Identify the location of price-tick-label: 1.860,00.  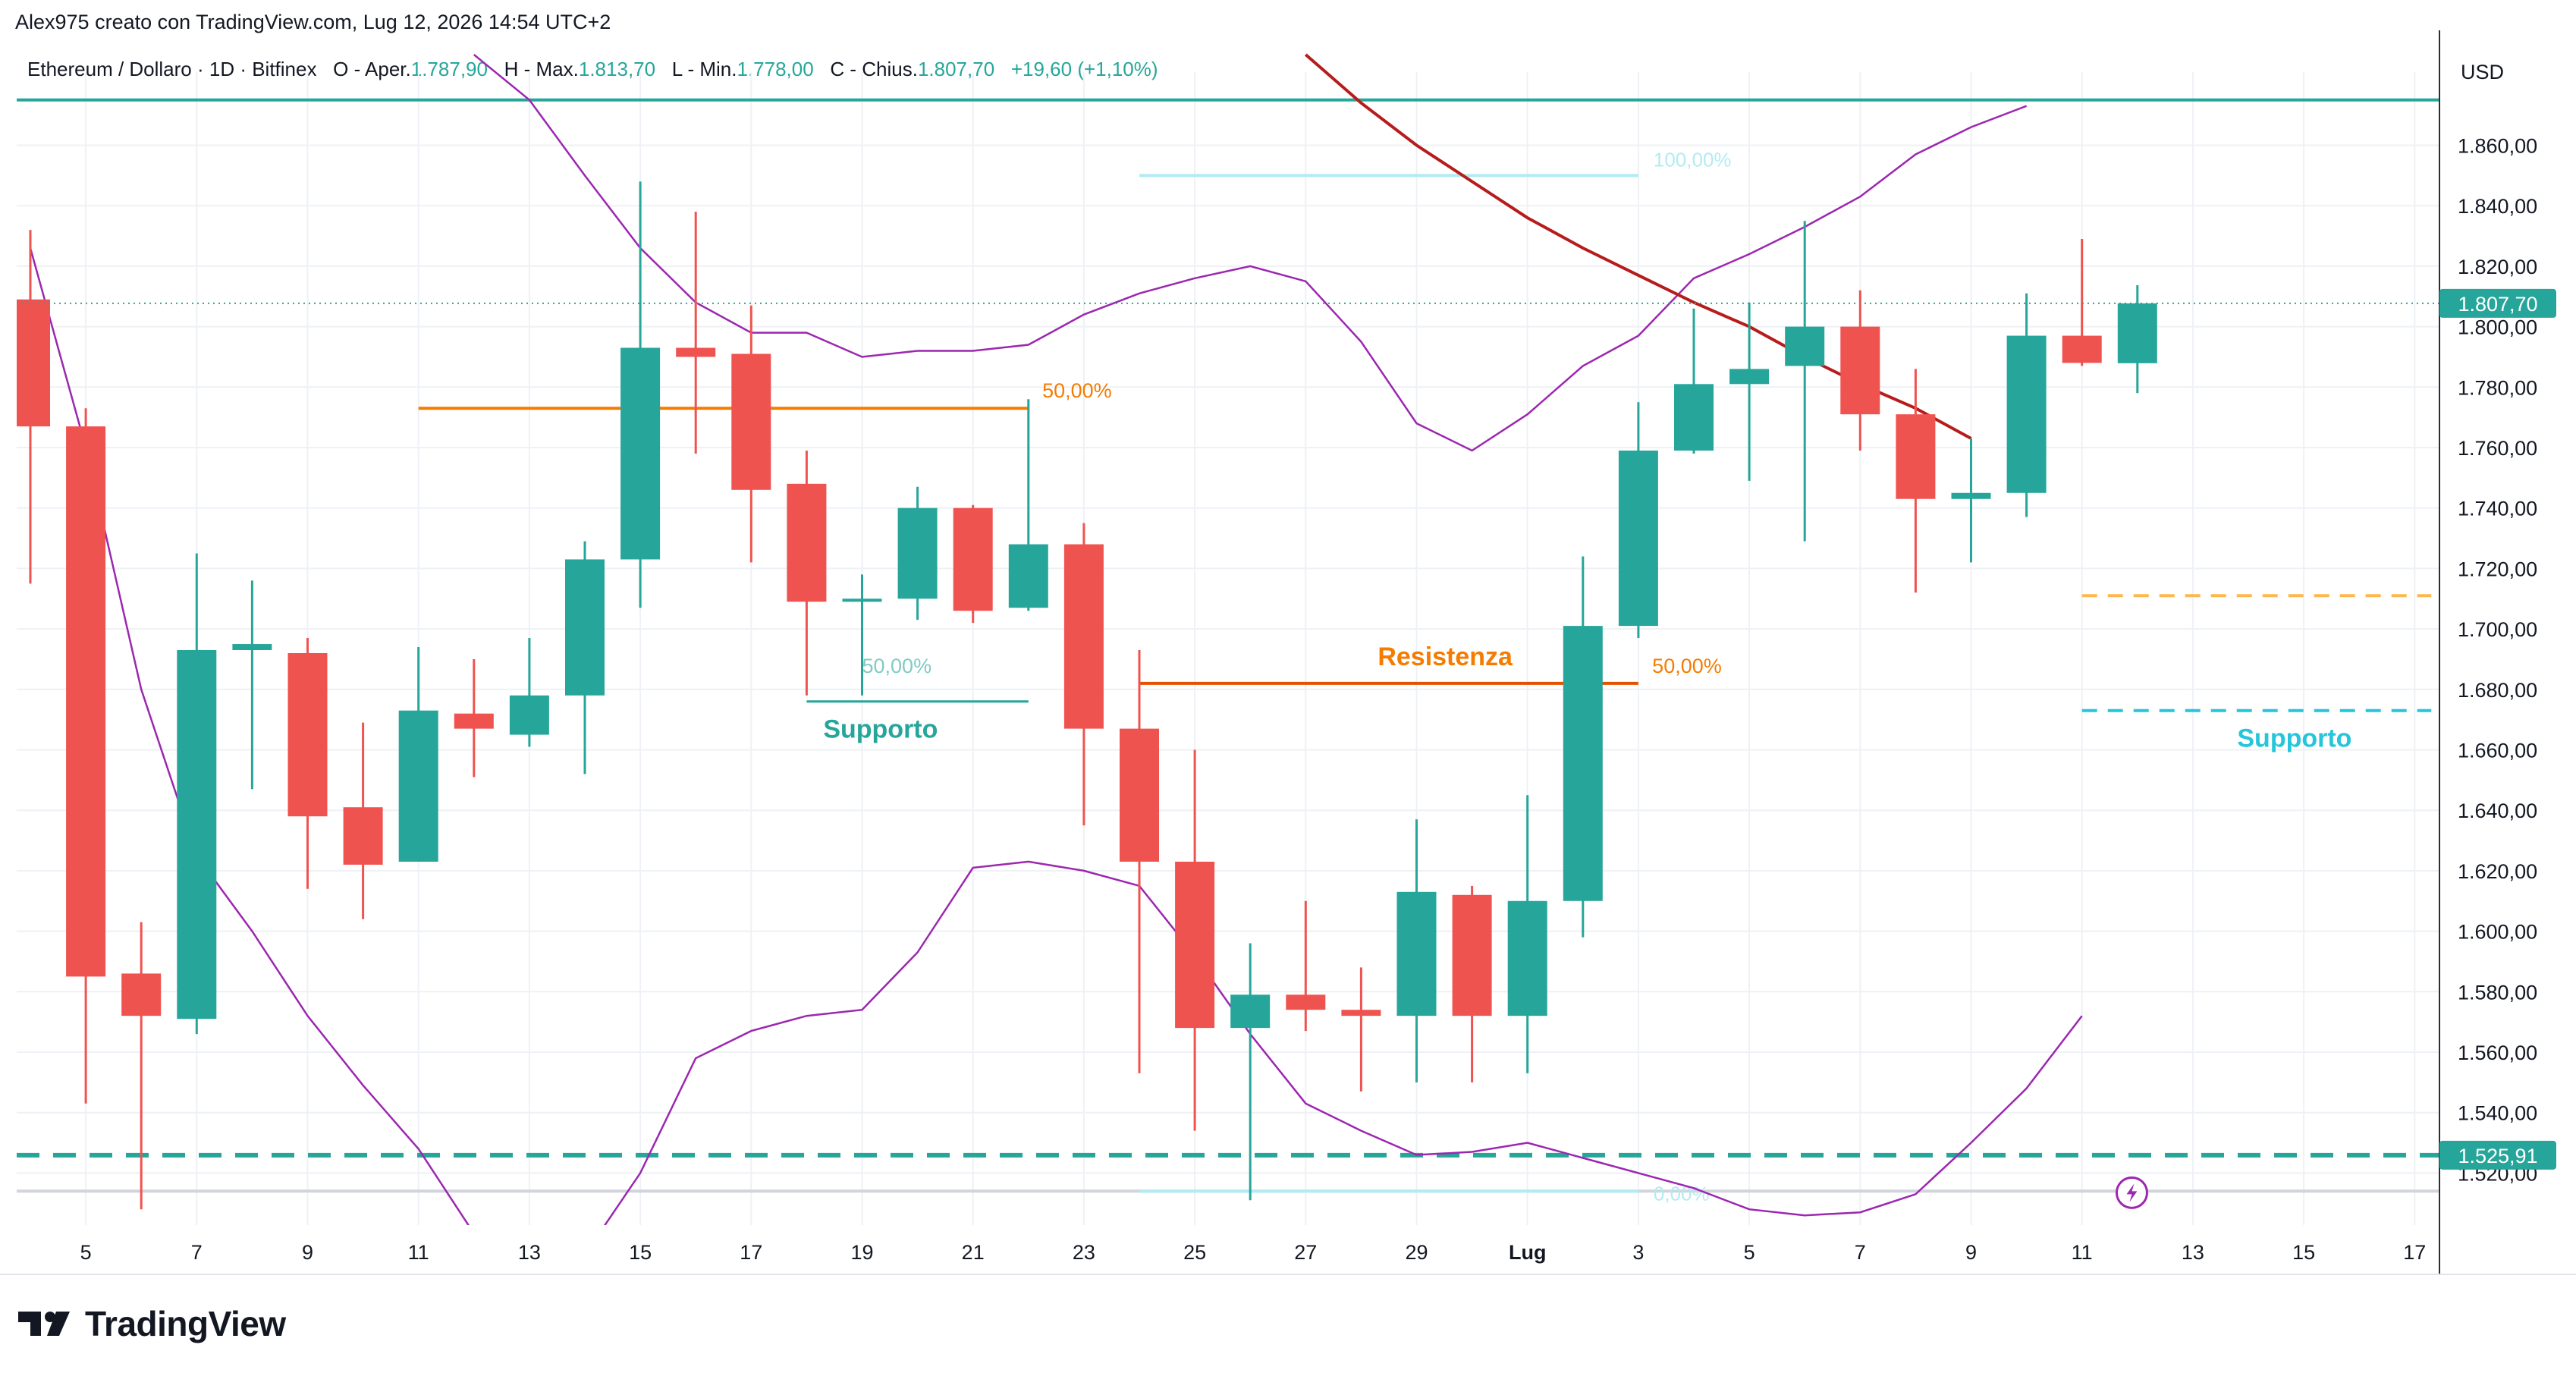
(2497, 146).